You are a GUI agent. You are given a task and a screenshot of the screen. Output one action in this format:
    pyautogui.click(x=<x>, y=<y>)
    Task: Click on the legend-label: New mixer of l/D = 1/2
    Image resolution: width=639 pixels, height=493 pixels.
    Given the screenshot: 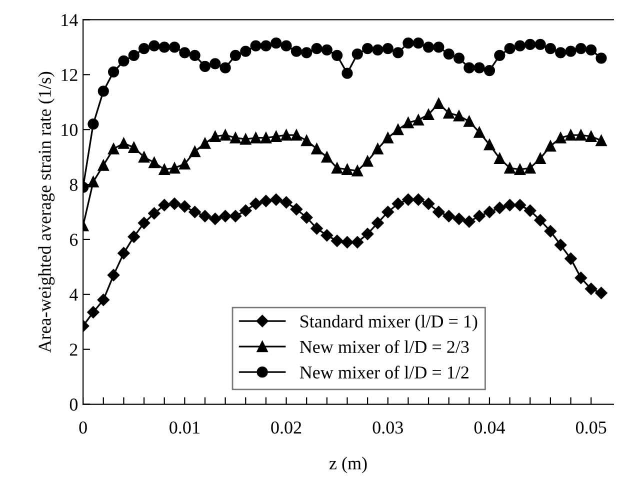 What is the action you would take?
    pyautogui.click(x=384, y=372)
    